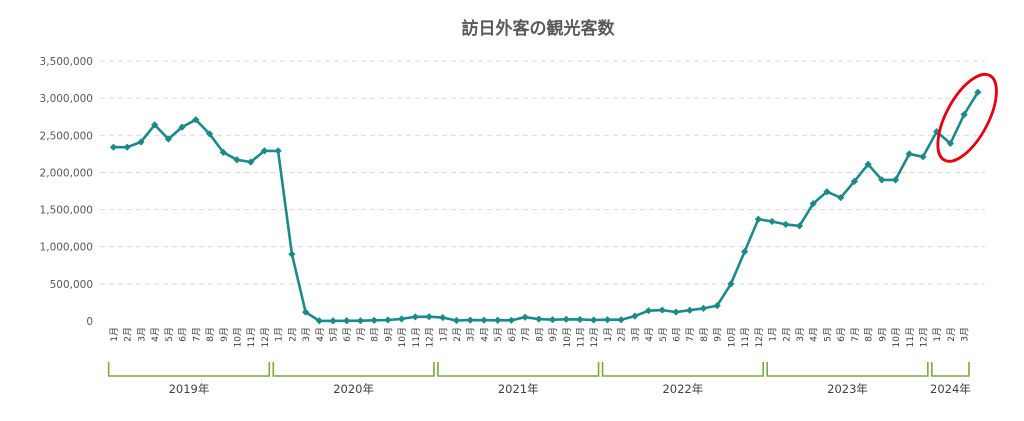 This screenshot has height=421, width=1024. I want to click on highlight-ellipse, so click(967, 117).